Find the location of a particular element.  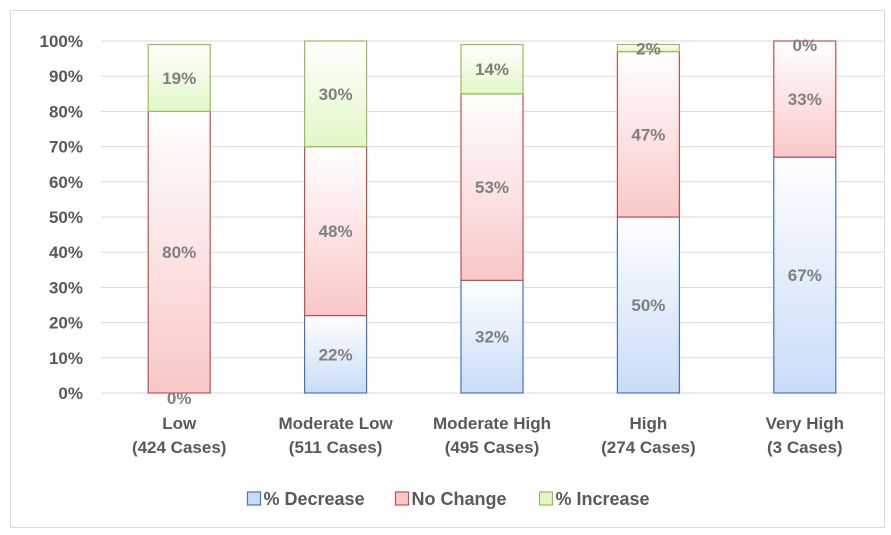

data-label: 14% is located at coordinates (492, 69).